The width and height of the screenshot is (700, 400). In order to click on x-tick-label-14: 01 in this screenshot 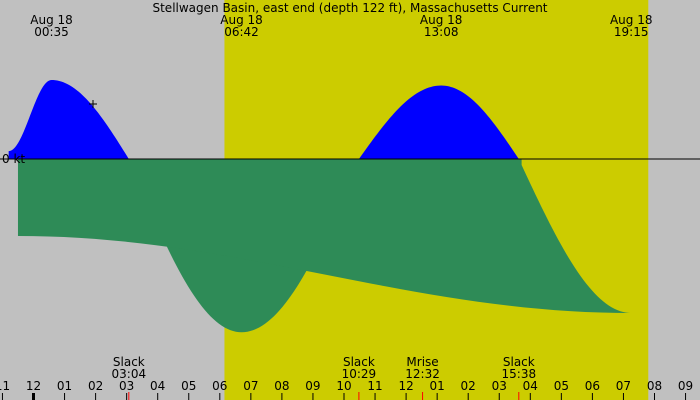, I will do `click(437, 386)`.